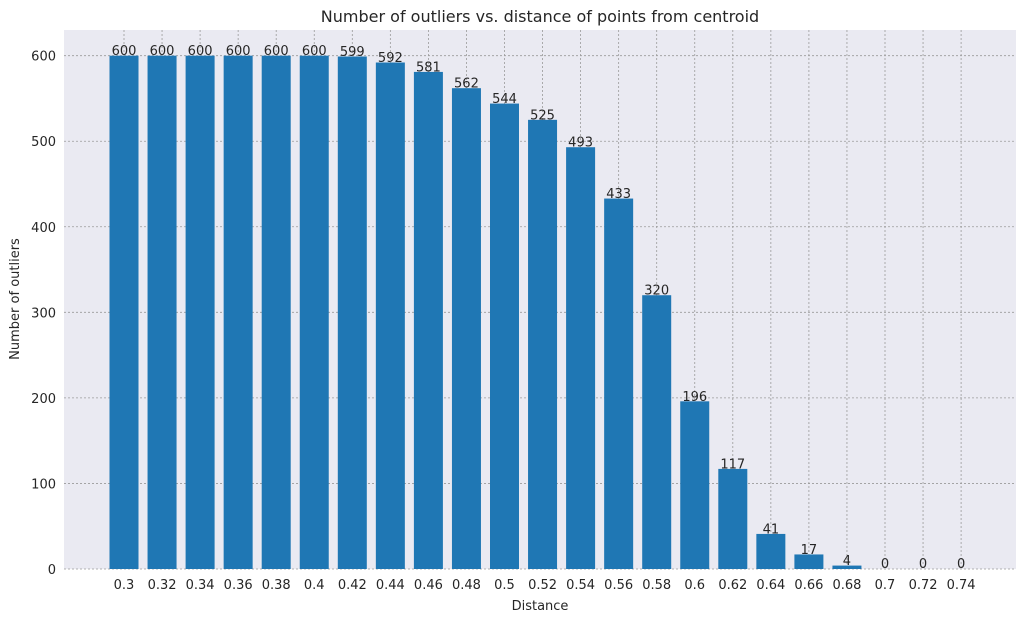 The width and height of the screenshot is (1024, 622). I want to click on y-tick-label: 200, so click(43, 399).